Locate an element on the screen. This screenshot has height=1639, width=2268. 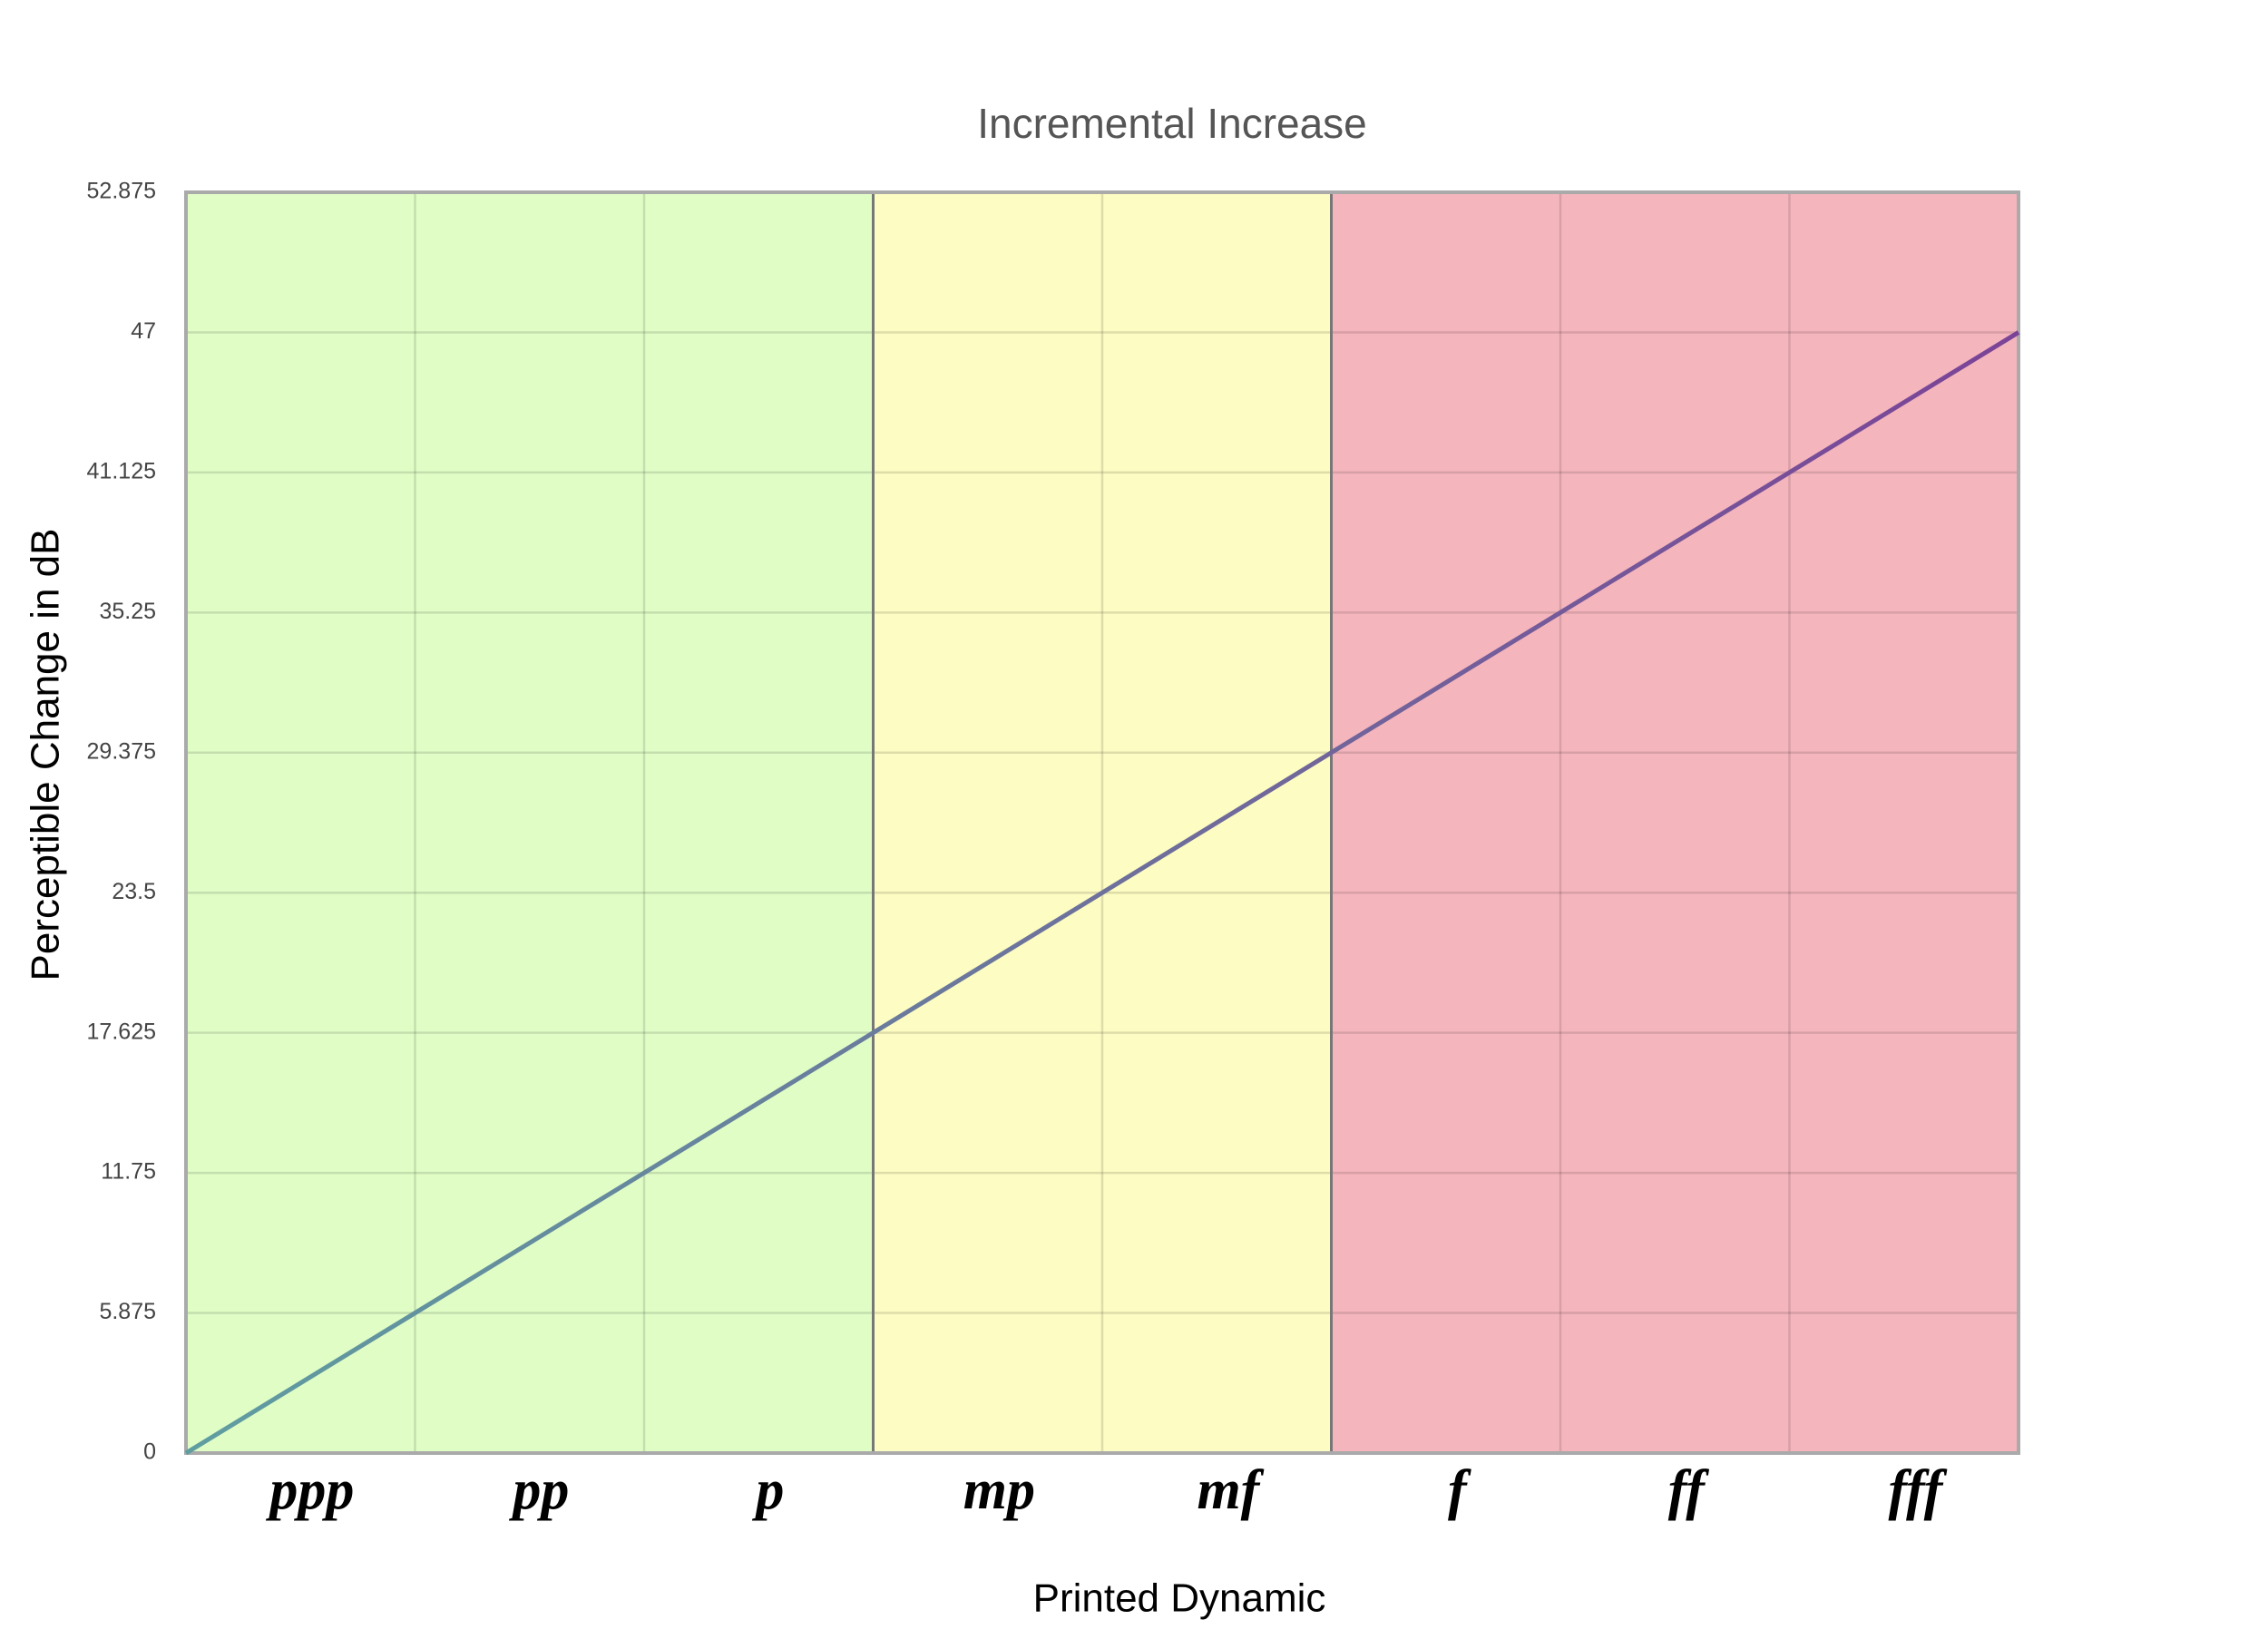
y-tick-label: 11.75 is located at coordinates (129, 1172).